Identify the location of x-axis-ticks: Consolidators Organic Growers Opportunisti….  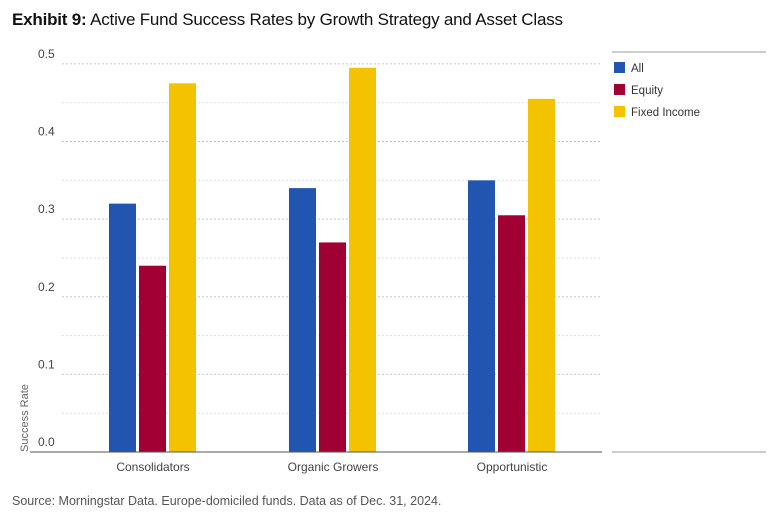
(331, 467).